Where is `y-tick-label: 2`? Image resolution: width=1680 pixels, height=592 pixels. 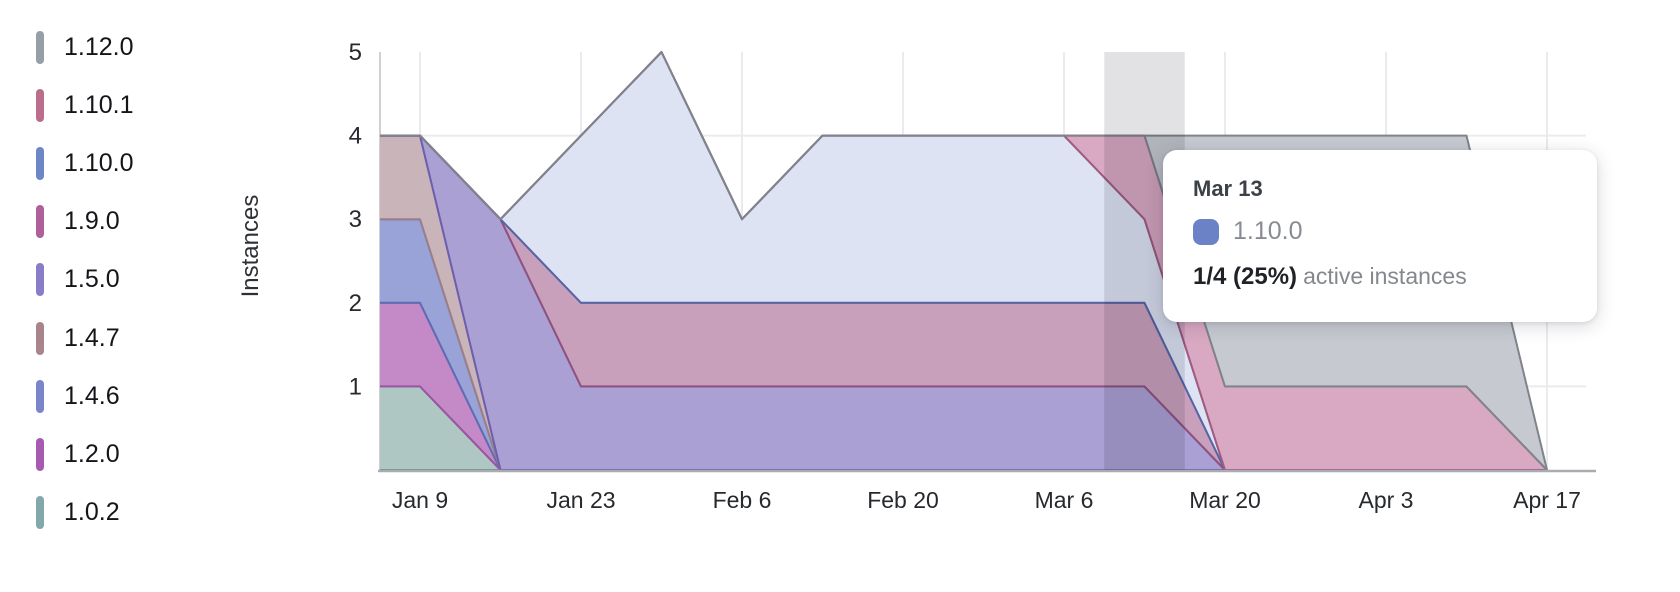
y-tick-label: 2 is located at coordinates (355, 303).